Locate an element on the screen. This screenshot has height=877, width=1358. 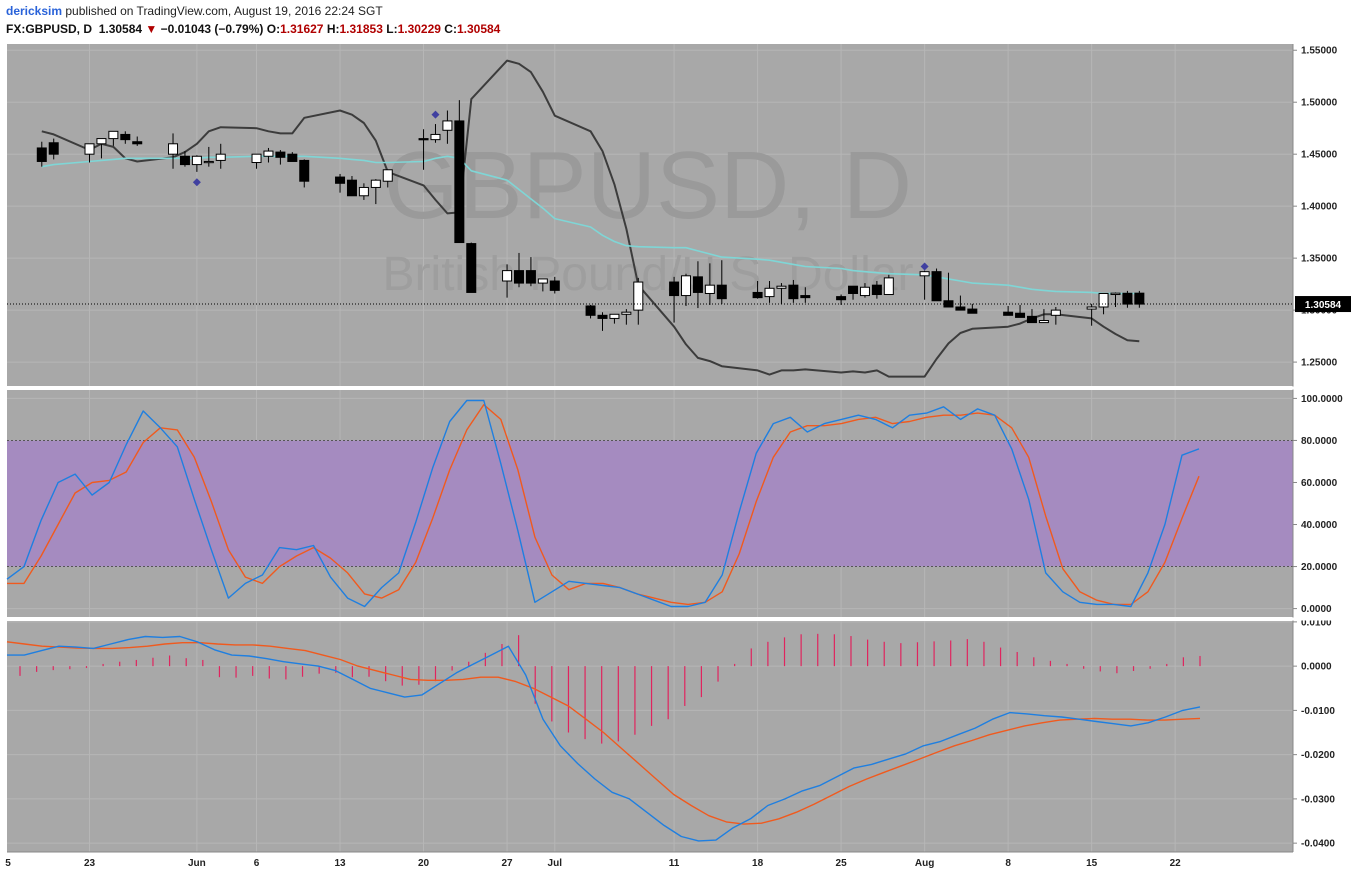
x-tick-label: 25 is located at coordinates (842, 863).